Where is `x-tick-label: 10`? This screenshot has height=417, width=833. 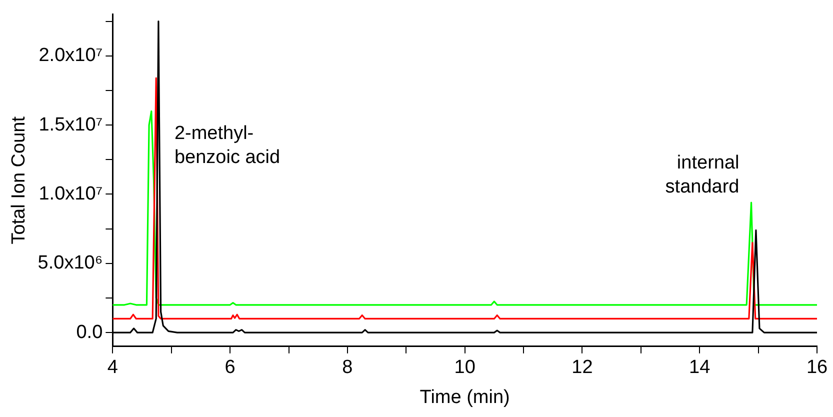 x-tick-label: 10 is located at coordinates (465, 367).